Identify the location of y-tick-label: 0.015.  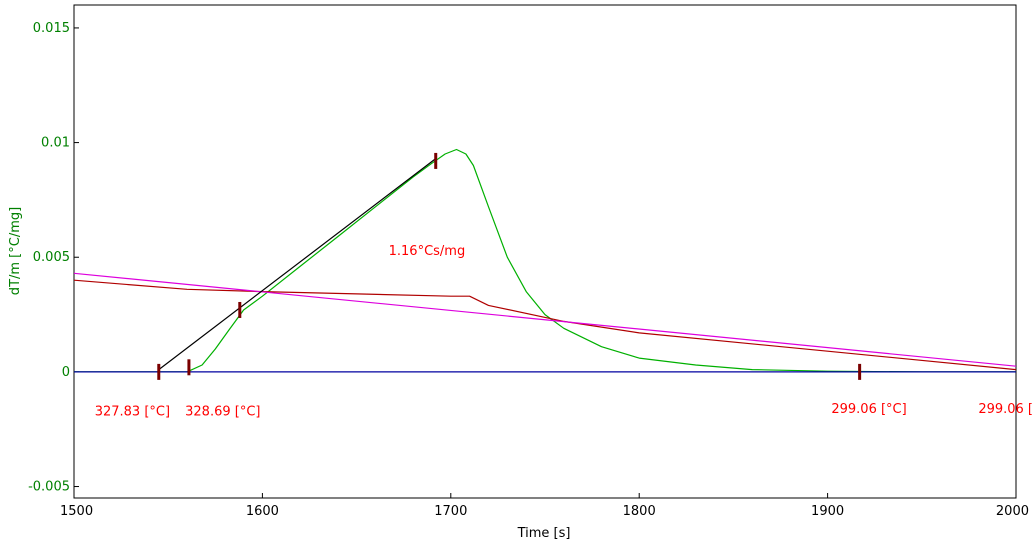
(51, 28).